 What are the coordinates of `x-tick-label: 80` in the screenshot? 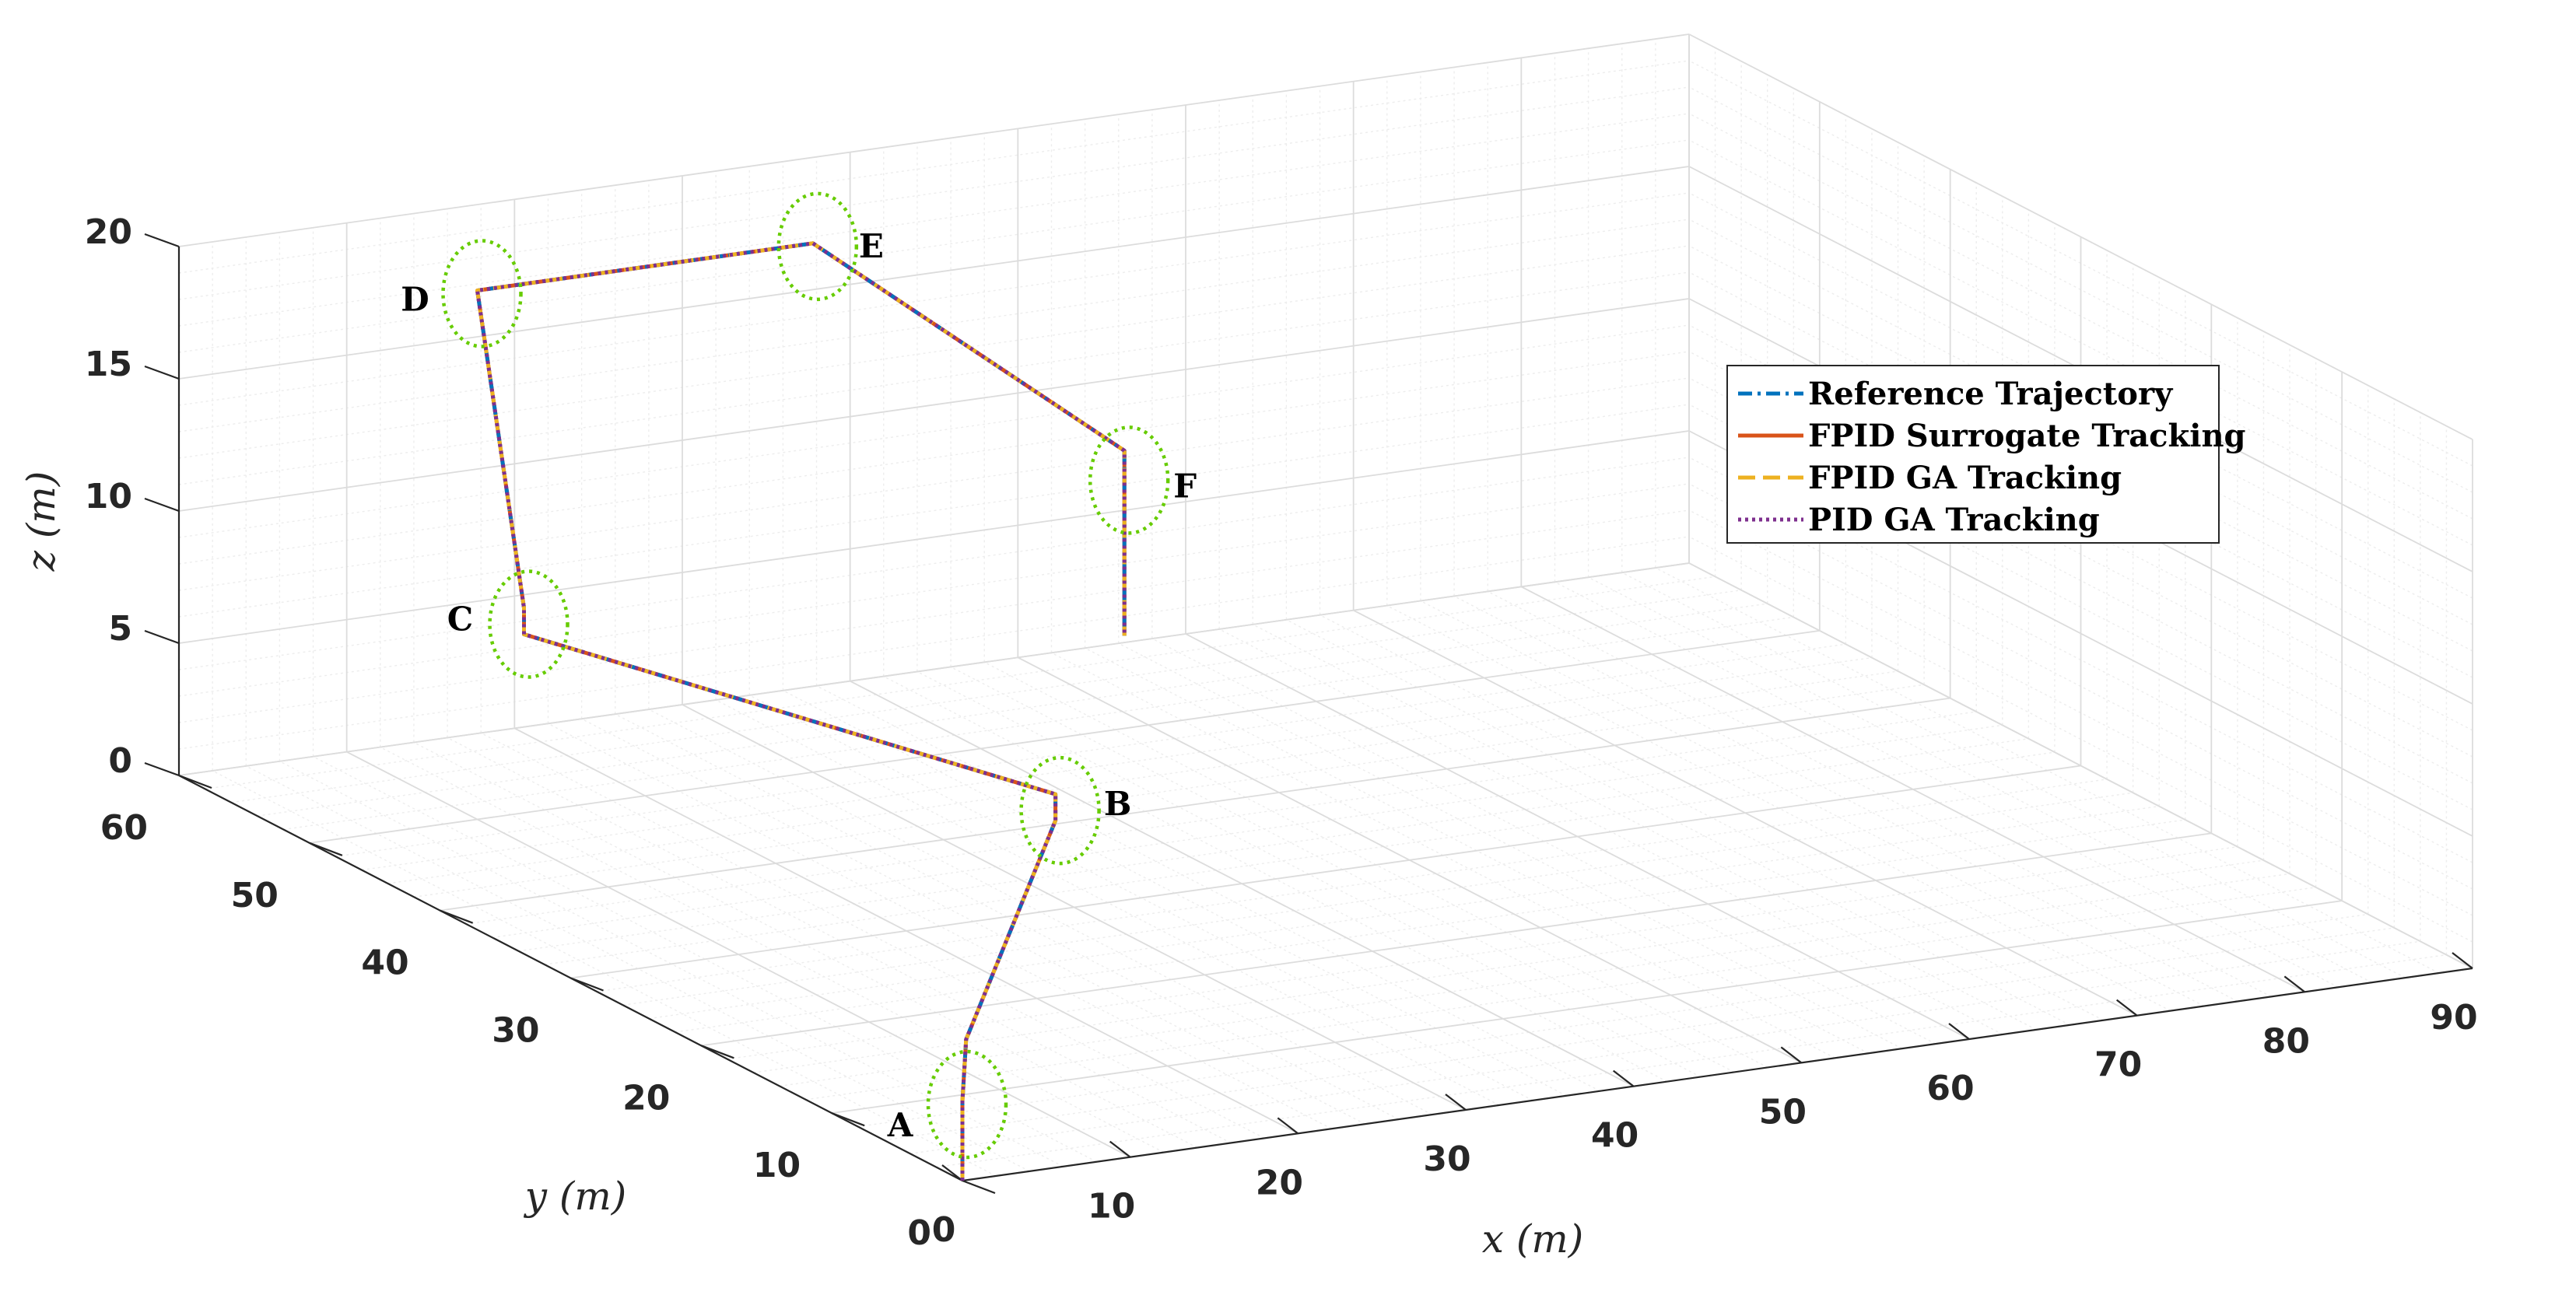 It's located at (2286, 1041).